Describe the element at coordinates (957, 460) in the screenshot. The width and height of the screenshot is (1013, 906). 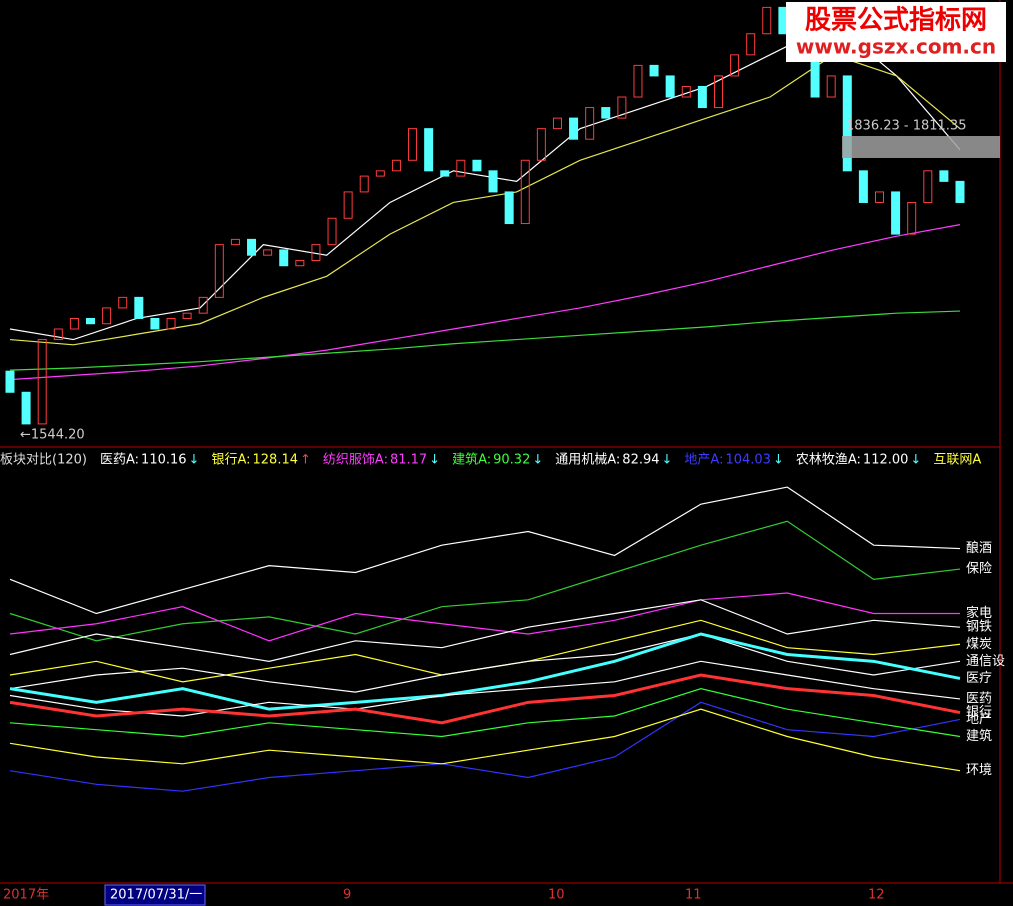
I see `sector-name: 互联网A` at that location.